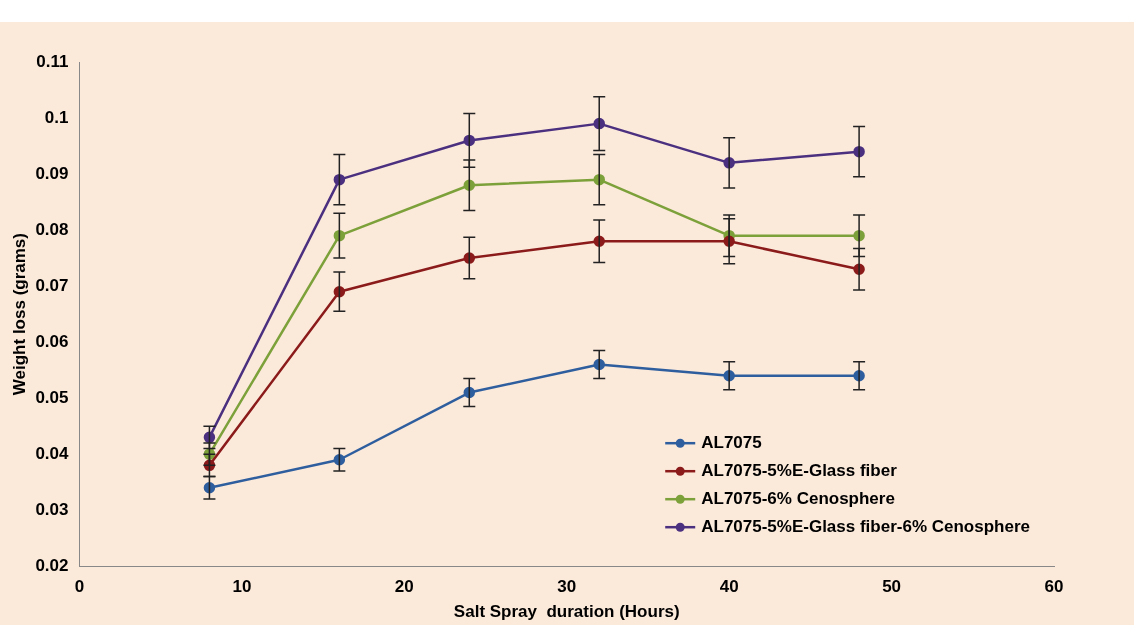 Image resolution: width=1134 pixels, height=625 pixels. Describe the element at coordinates (19, 314) in the screenshot. I see `y-axis-title: Weight loss (grams)` at that location.